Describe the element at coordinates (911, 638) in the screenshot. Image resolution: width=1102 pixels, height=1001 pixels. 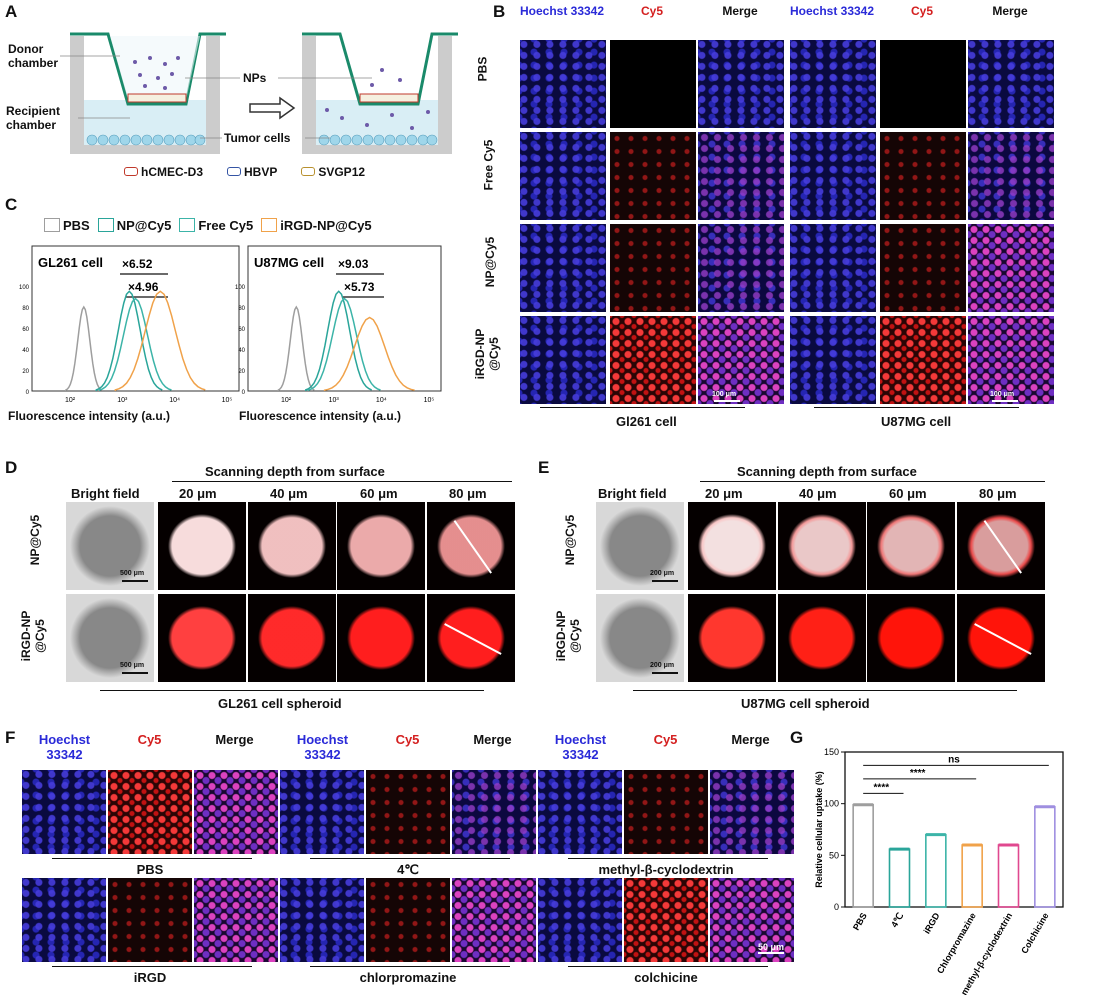
I see `e-image-r1-c3` at that location.